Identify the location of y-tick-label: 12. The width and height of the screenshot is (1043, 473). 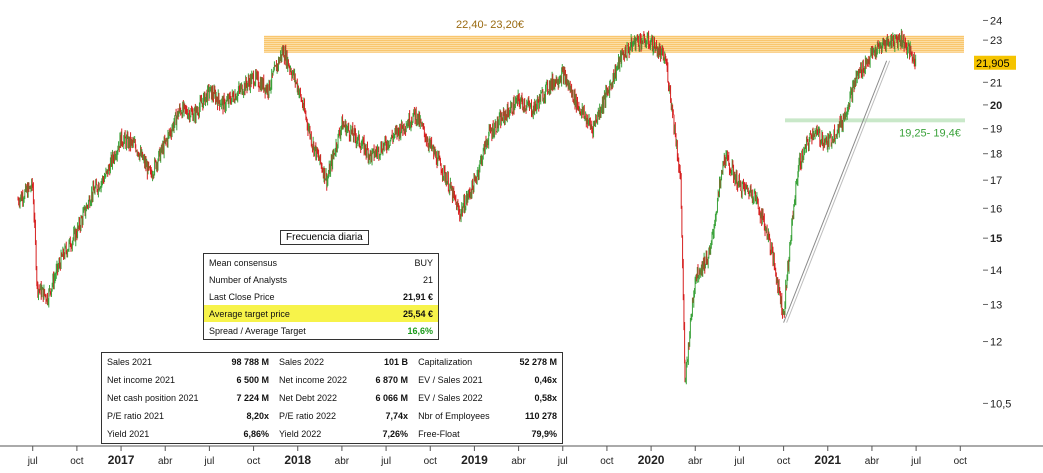
(996, 343).